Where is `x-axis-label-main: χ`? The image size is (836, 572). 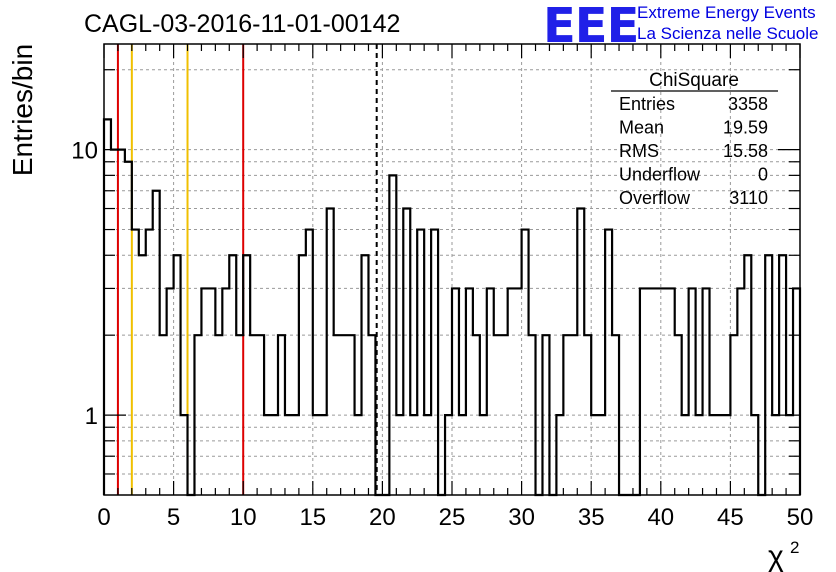 x-axis-label-main: χ is located at coordinates (776, 556).